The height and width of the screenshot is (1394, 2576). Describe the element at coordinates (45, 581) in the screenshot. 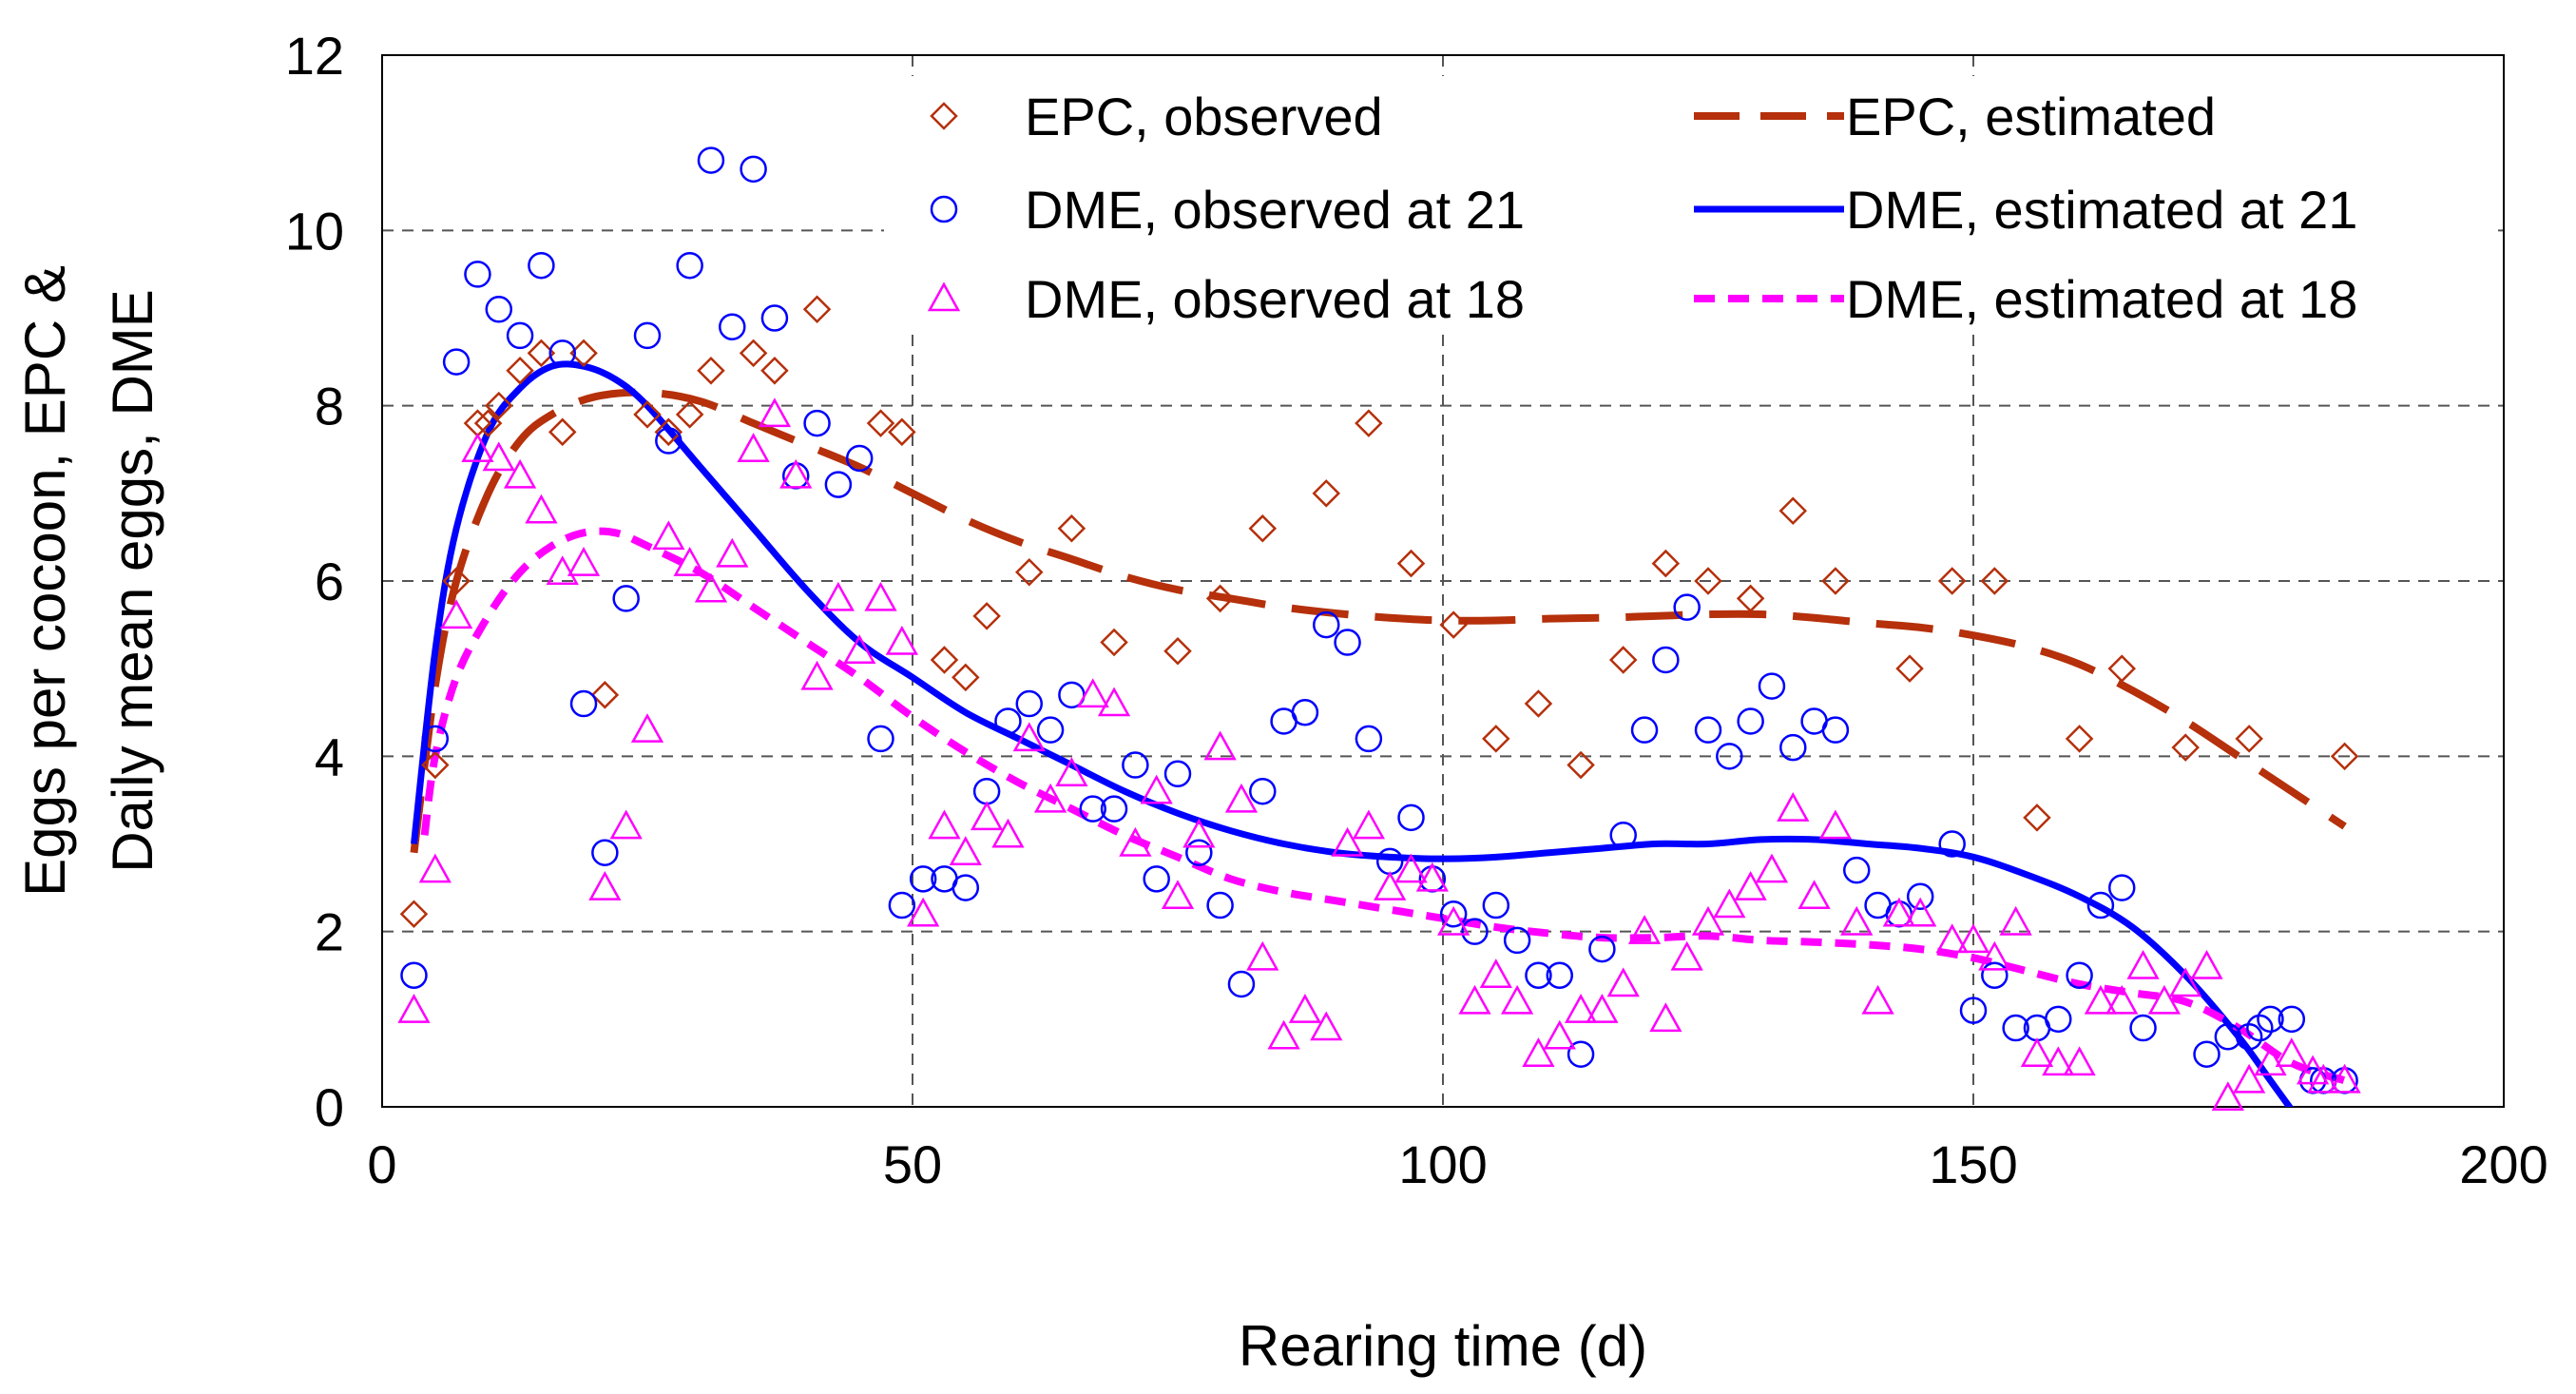

I see `y-axis-title-line-1: Eggs per cocoon, EPC &` at that location.